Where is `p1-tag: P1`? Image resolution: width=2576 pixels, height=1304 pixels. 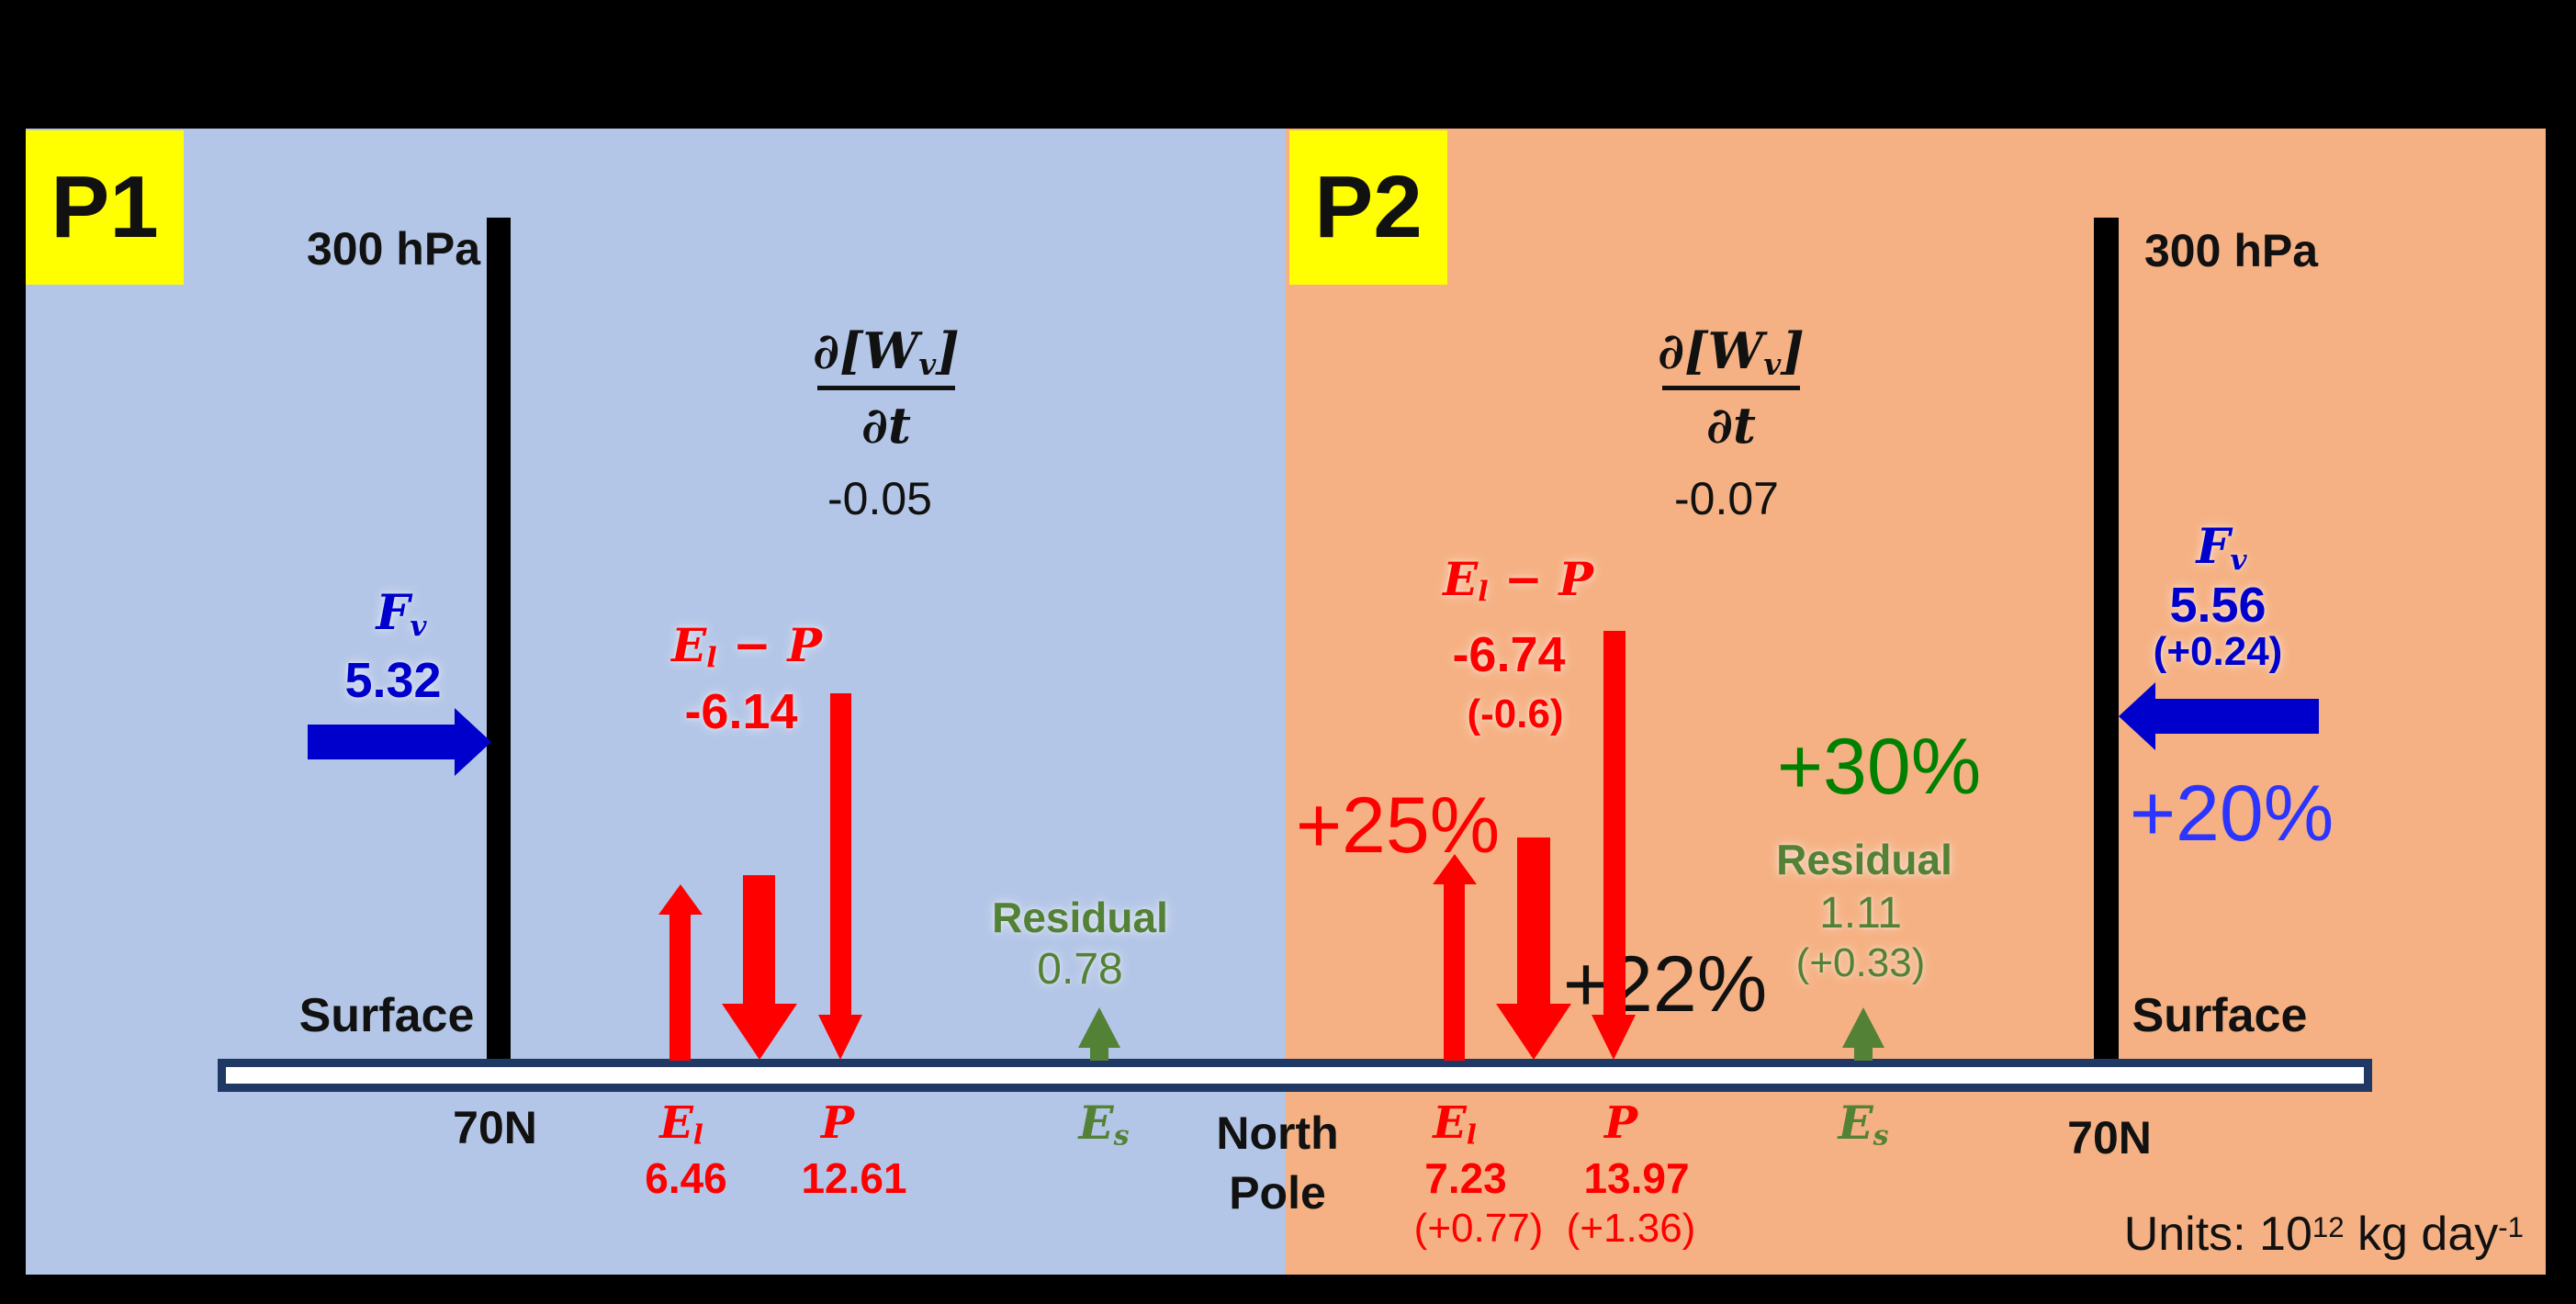
p1-tag: P1 is located at coordinates (105, 207).